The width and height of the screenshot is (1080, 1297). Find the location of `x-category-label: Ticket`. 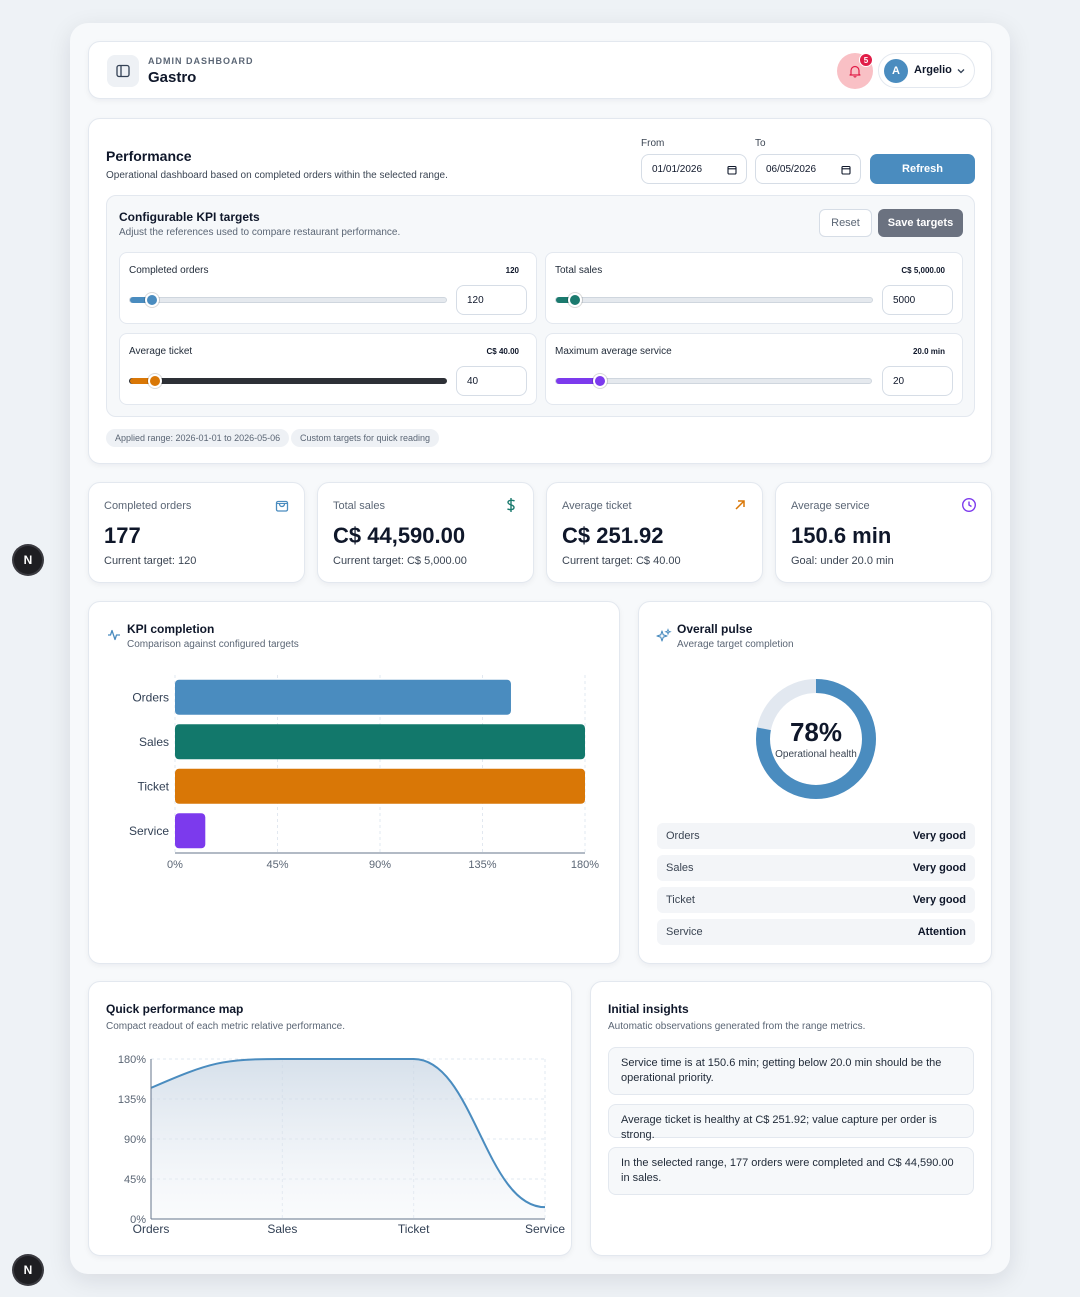

x-category-label: Ticket is located at coordinates (414, 1229).